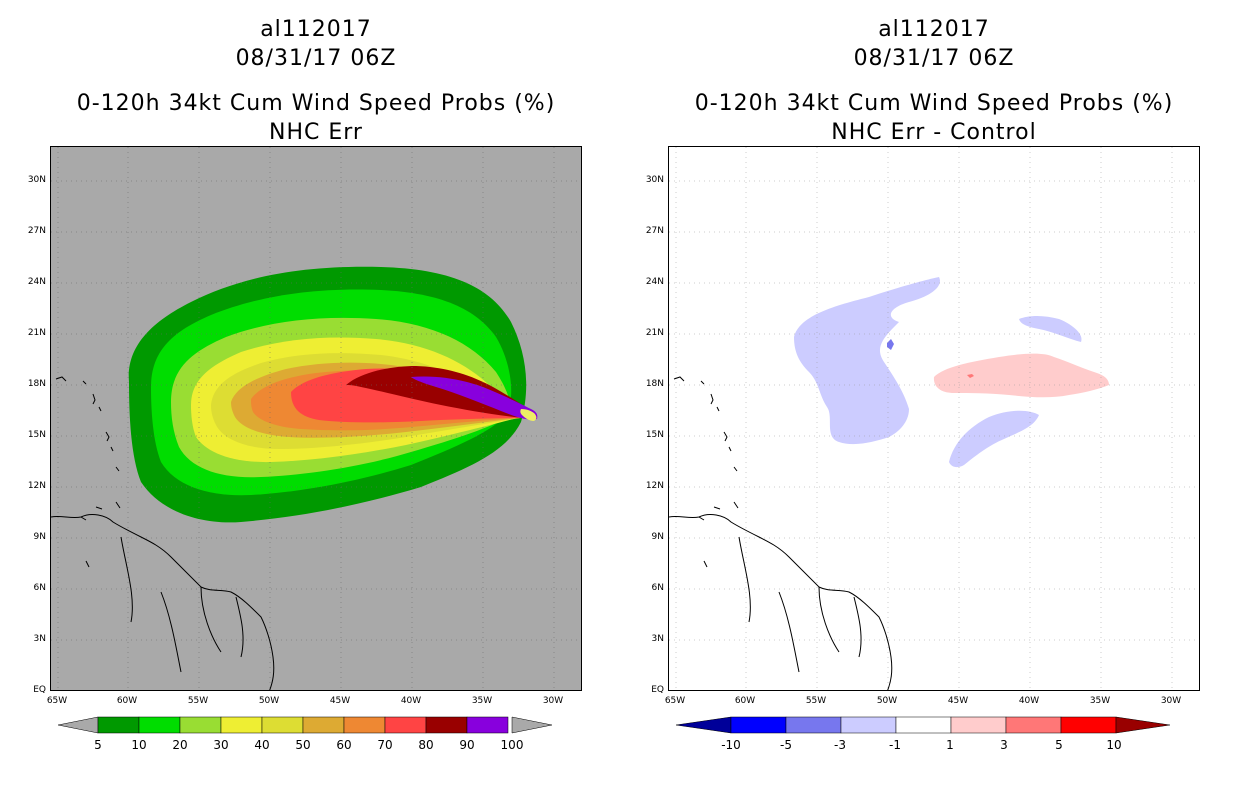 The height and width of the screenshot is (800, 1236). Describe the element at coordinates (867, 361) in the screenshot. I see `negative-region-main` at that location.